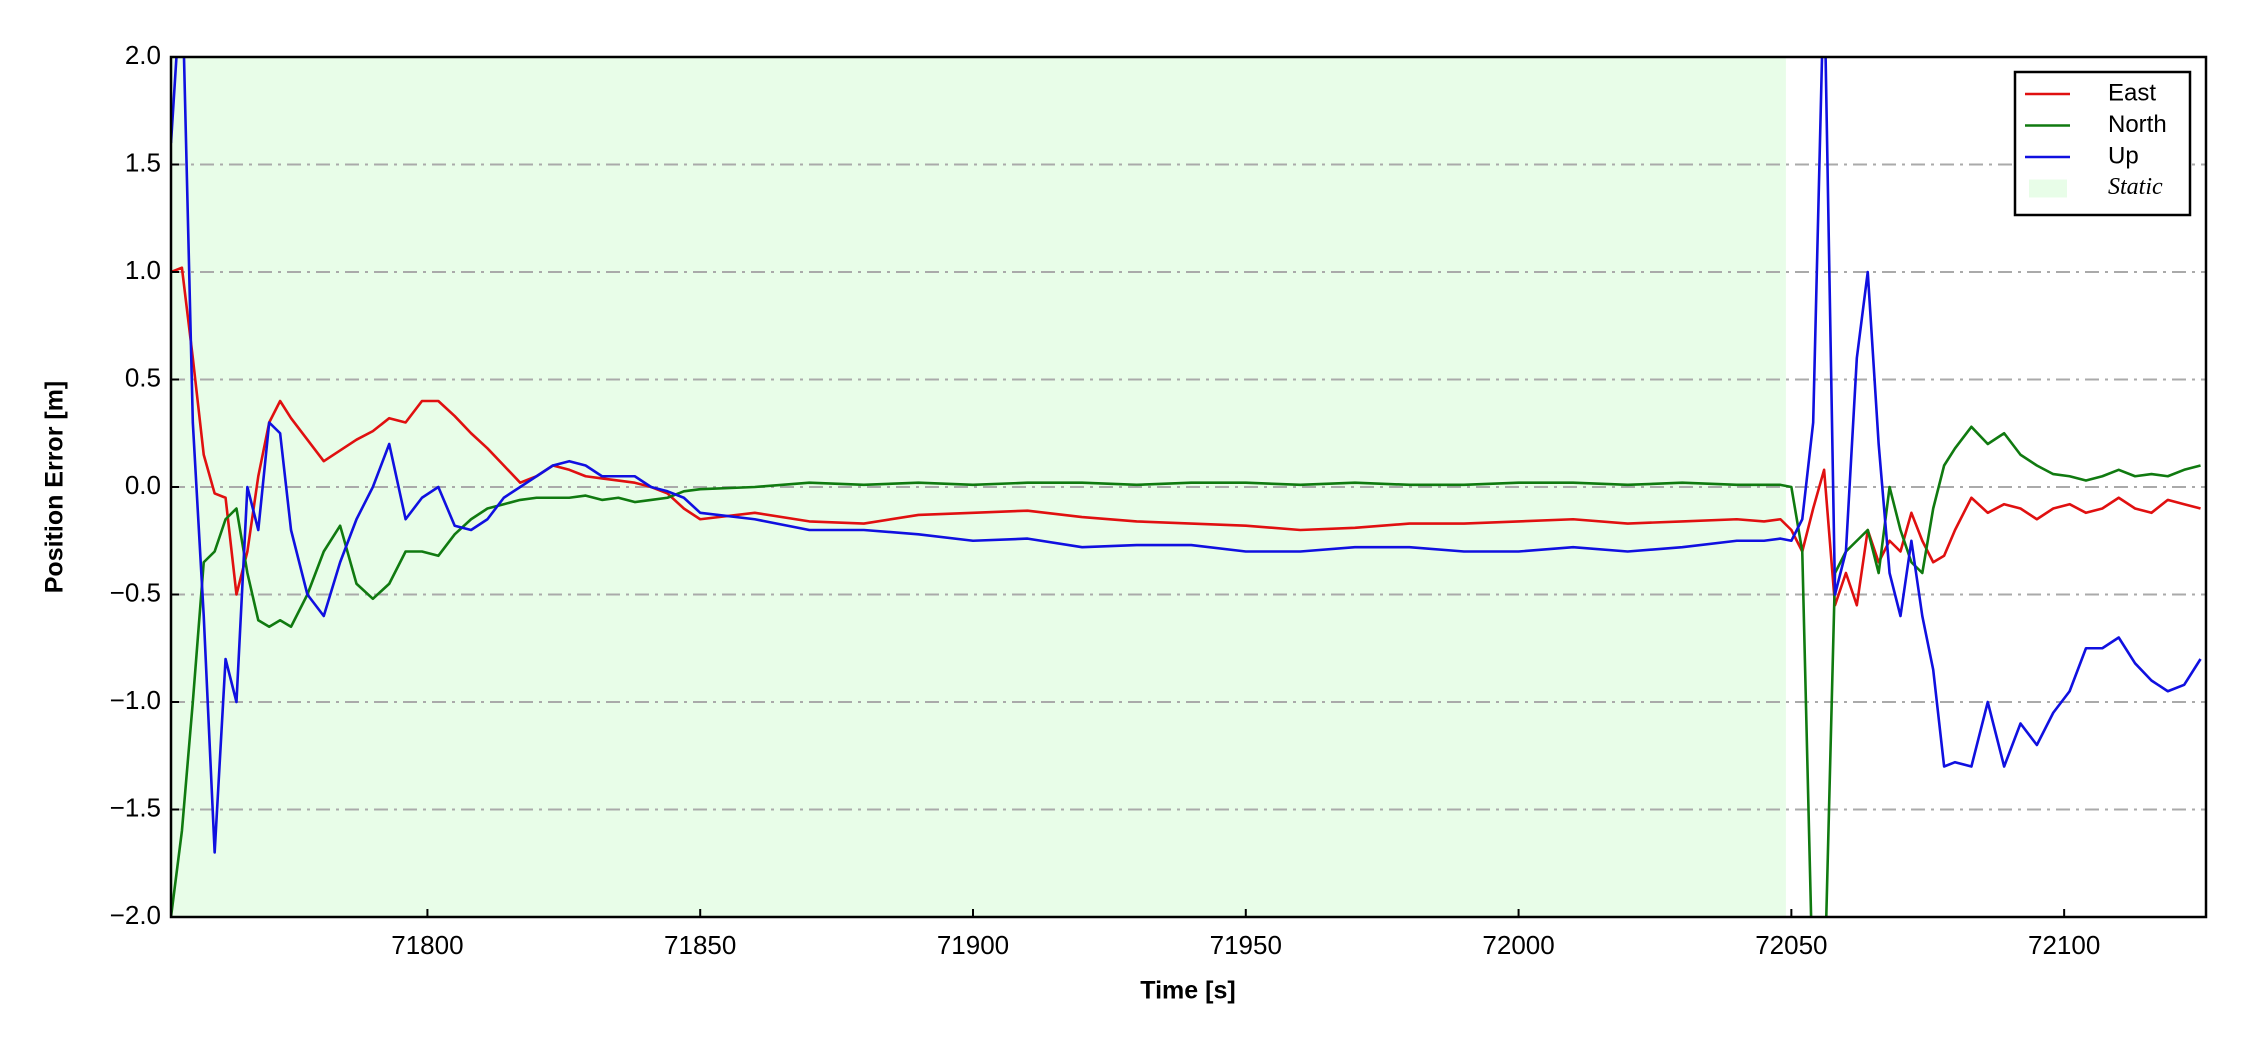 The width and height of the screenshot is (2250, 1050). Describe the element at coordinates (55, 487) in the screenshot. I see `y-axis-title: Position Error [m]` at that location.